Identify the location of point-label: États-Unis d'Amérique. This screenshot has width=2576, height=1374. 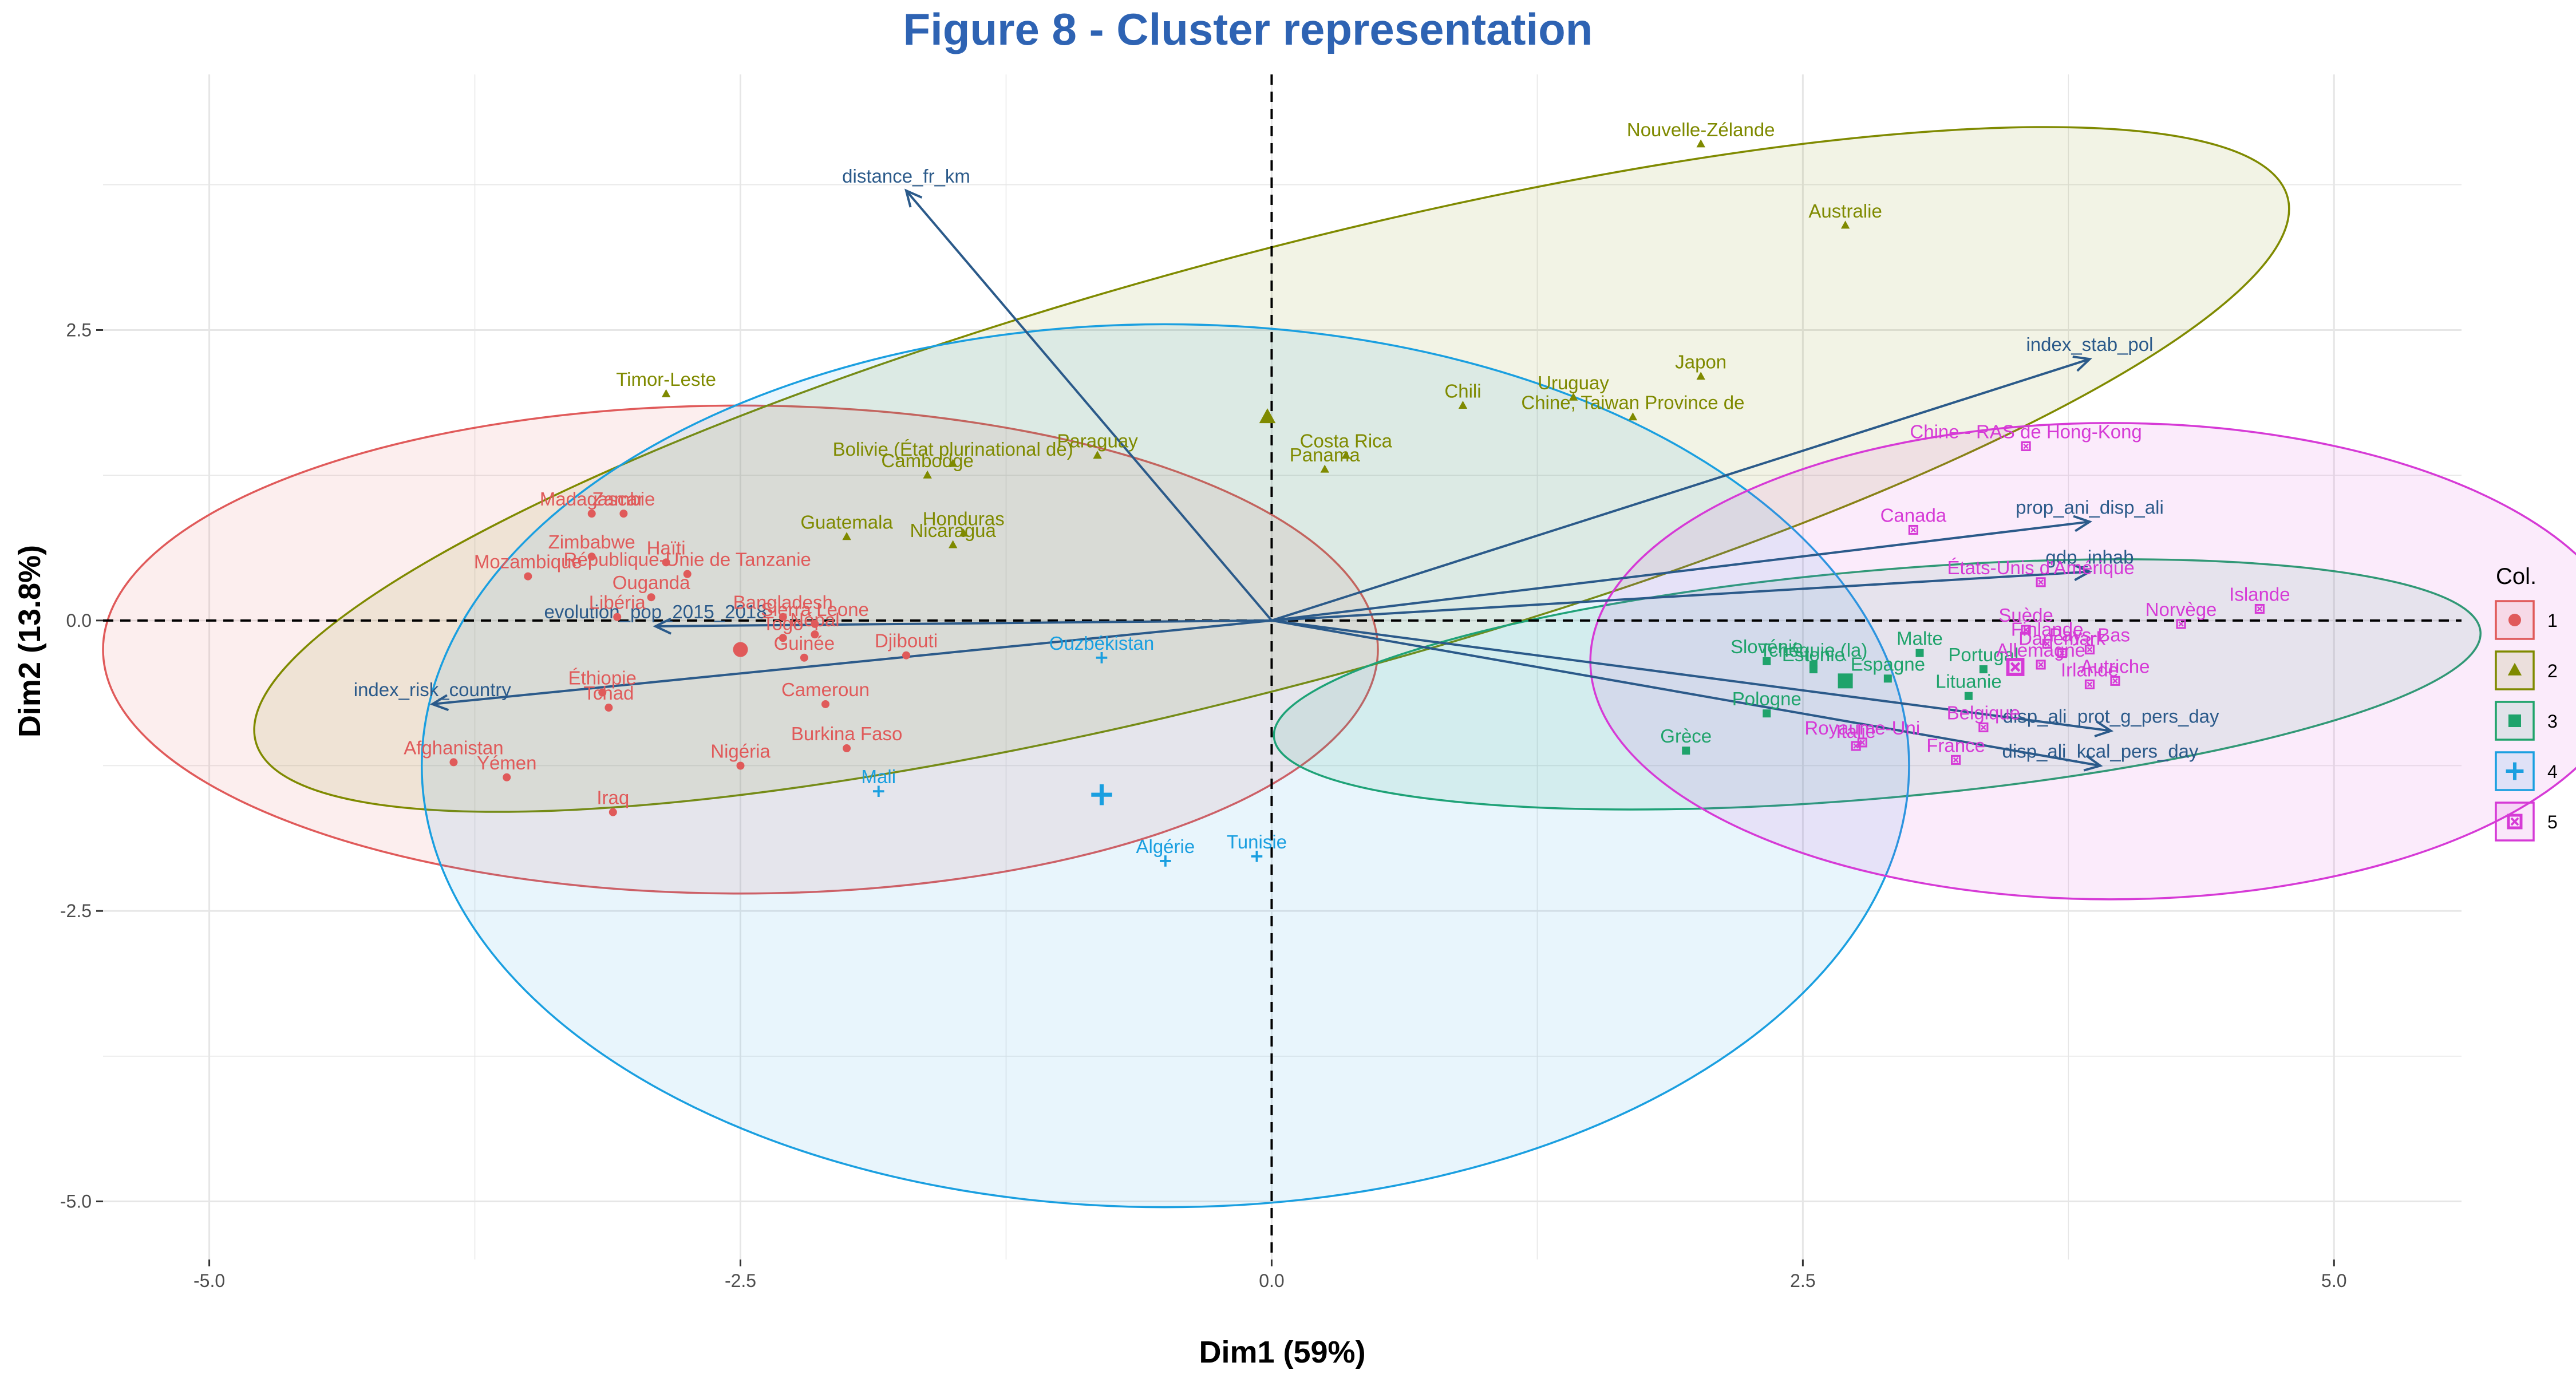
(2040, 567).